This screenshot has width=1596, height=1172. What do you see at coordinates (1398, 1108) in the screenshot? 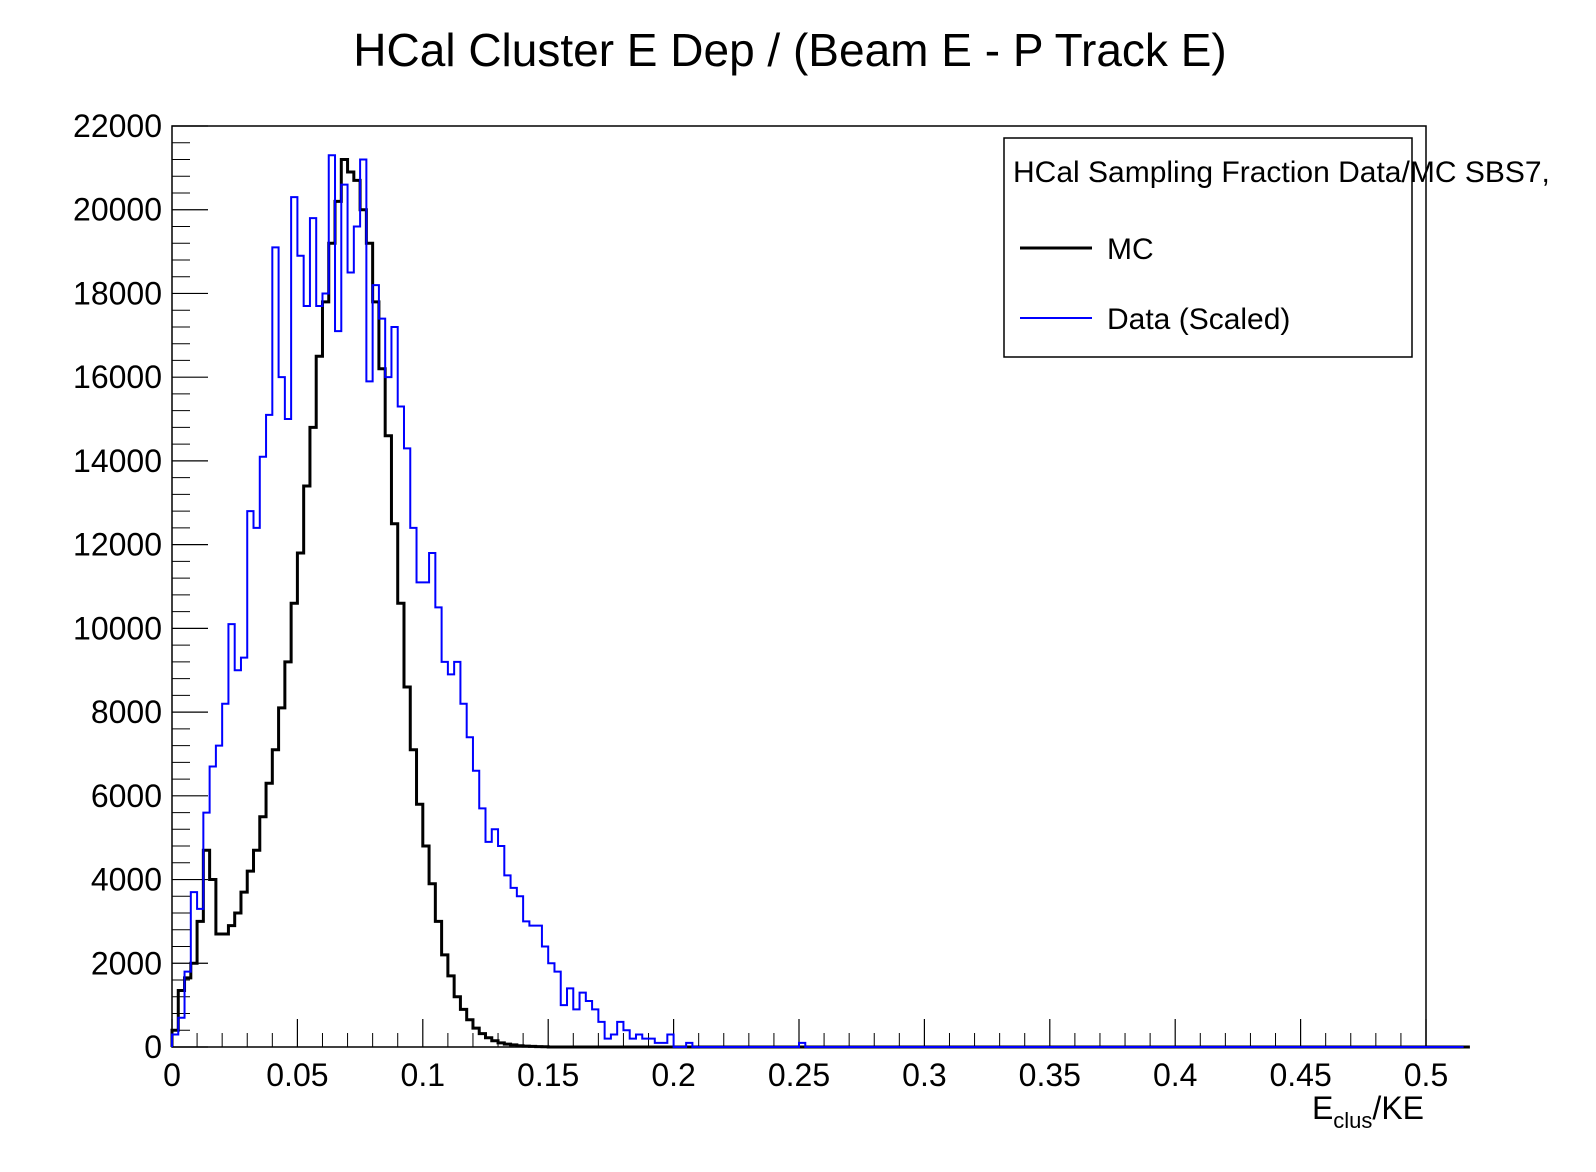
I see `x-axis-title-rest: /KE` at bounding box center [1398, 1108].